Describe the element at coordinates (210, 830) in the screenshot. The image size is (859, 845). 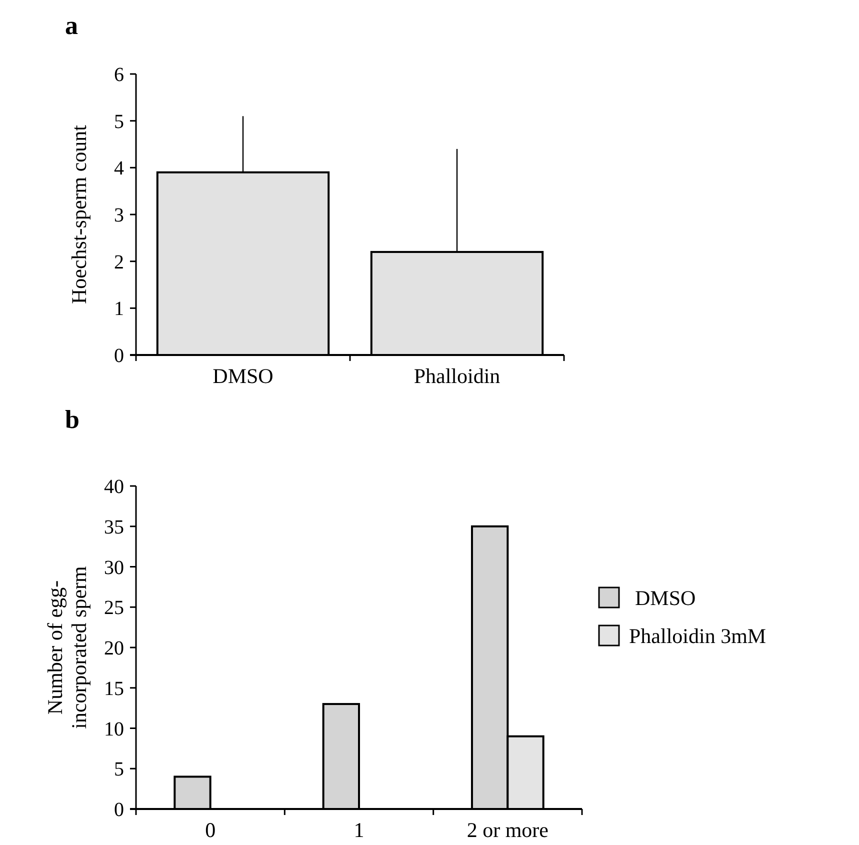
I see `x-tick-label: 0` at that location.